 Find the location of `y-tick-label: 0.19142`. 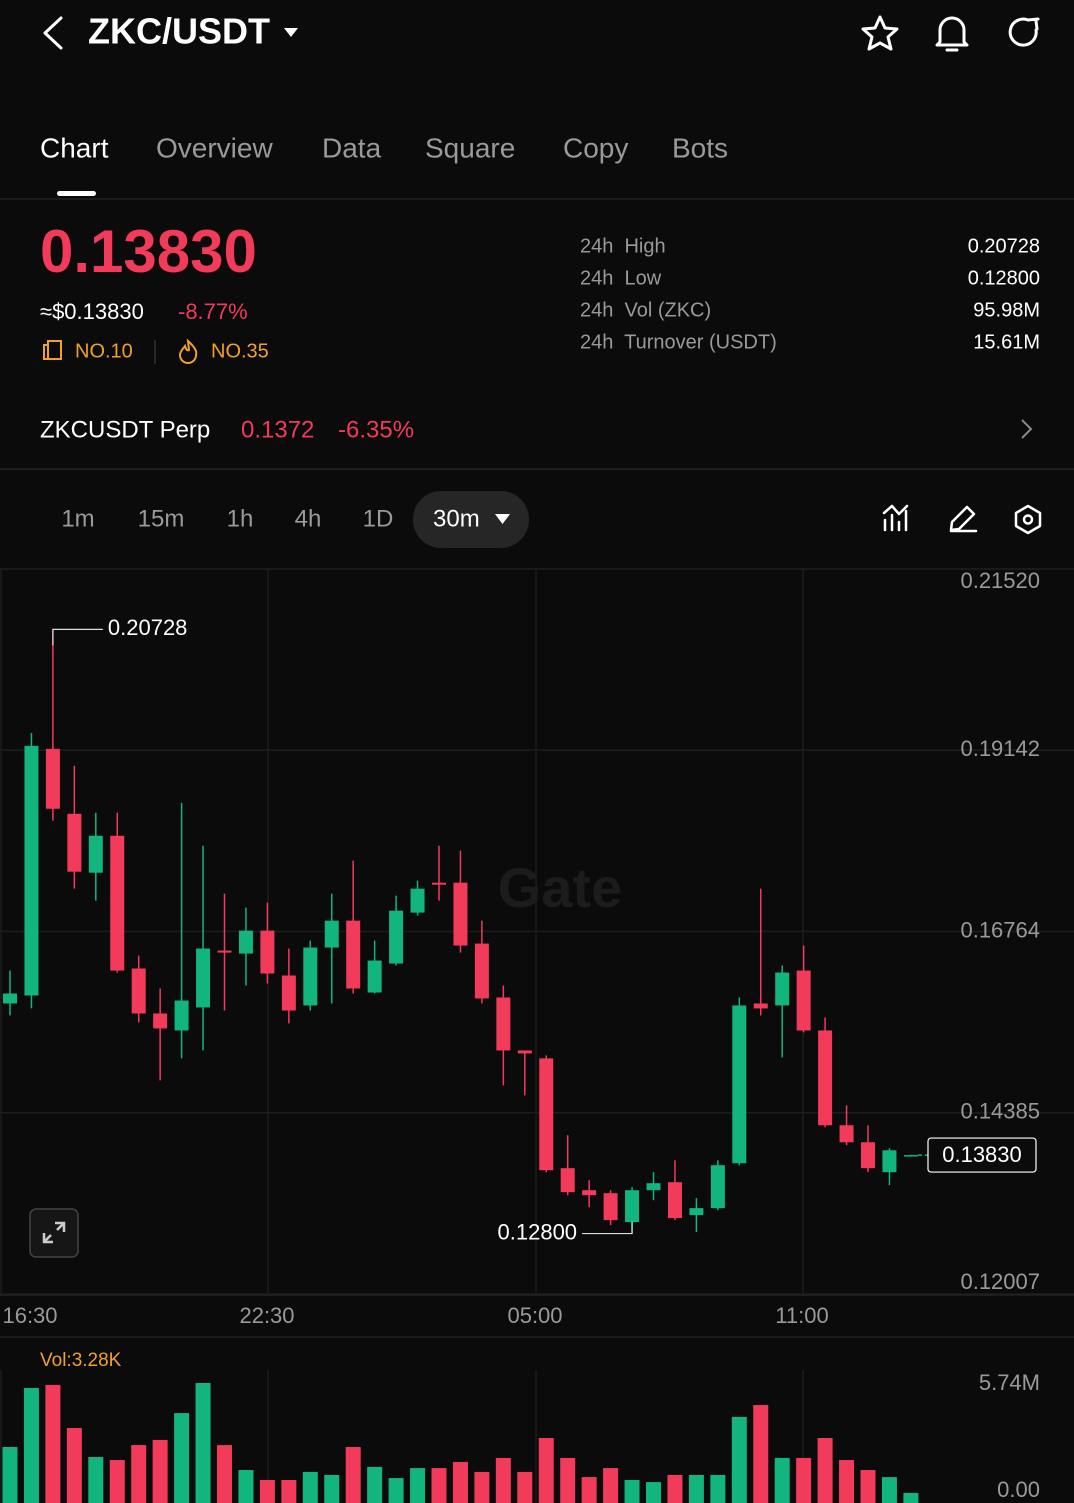

y-tick-label: 0.19142 is located at coordinates (1000, 748).